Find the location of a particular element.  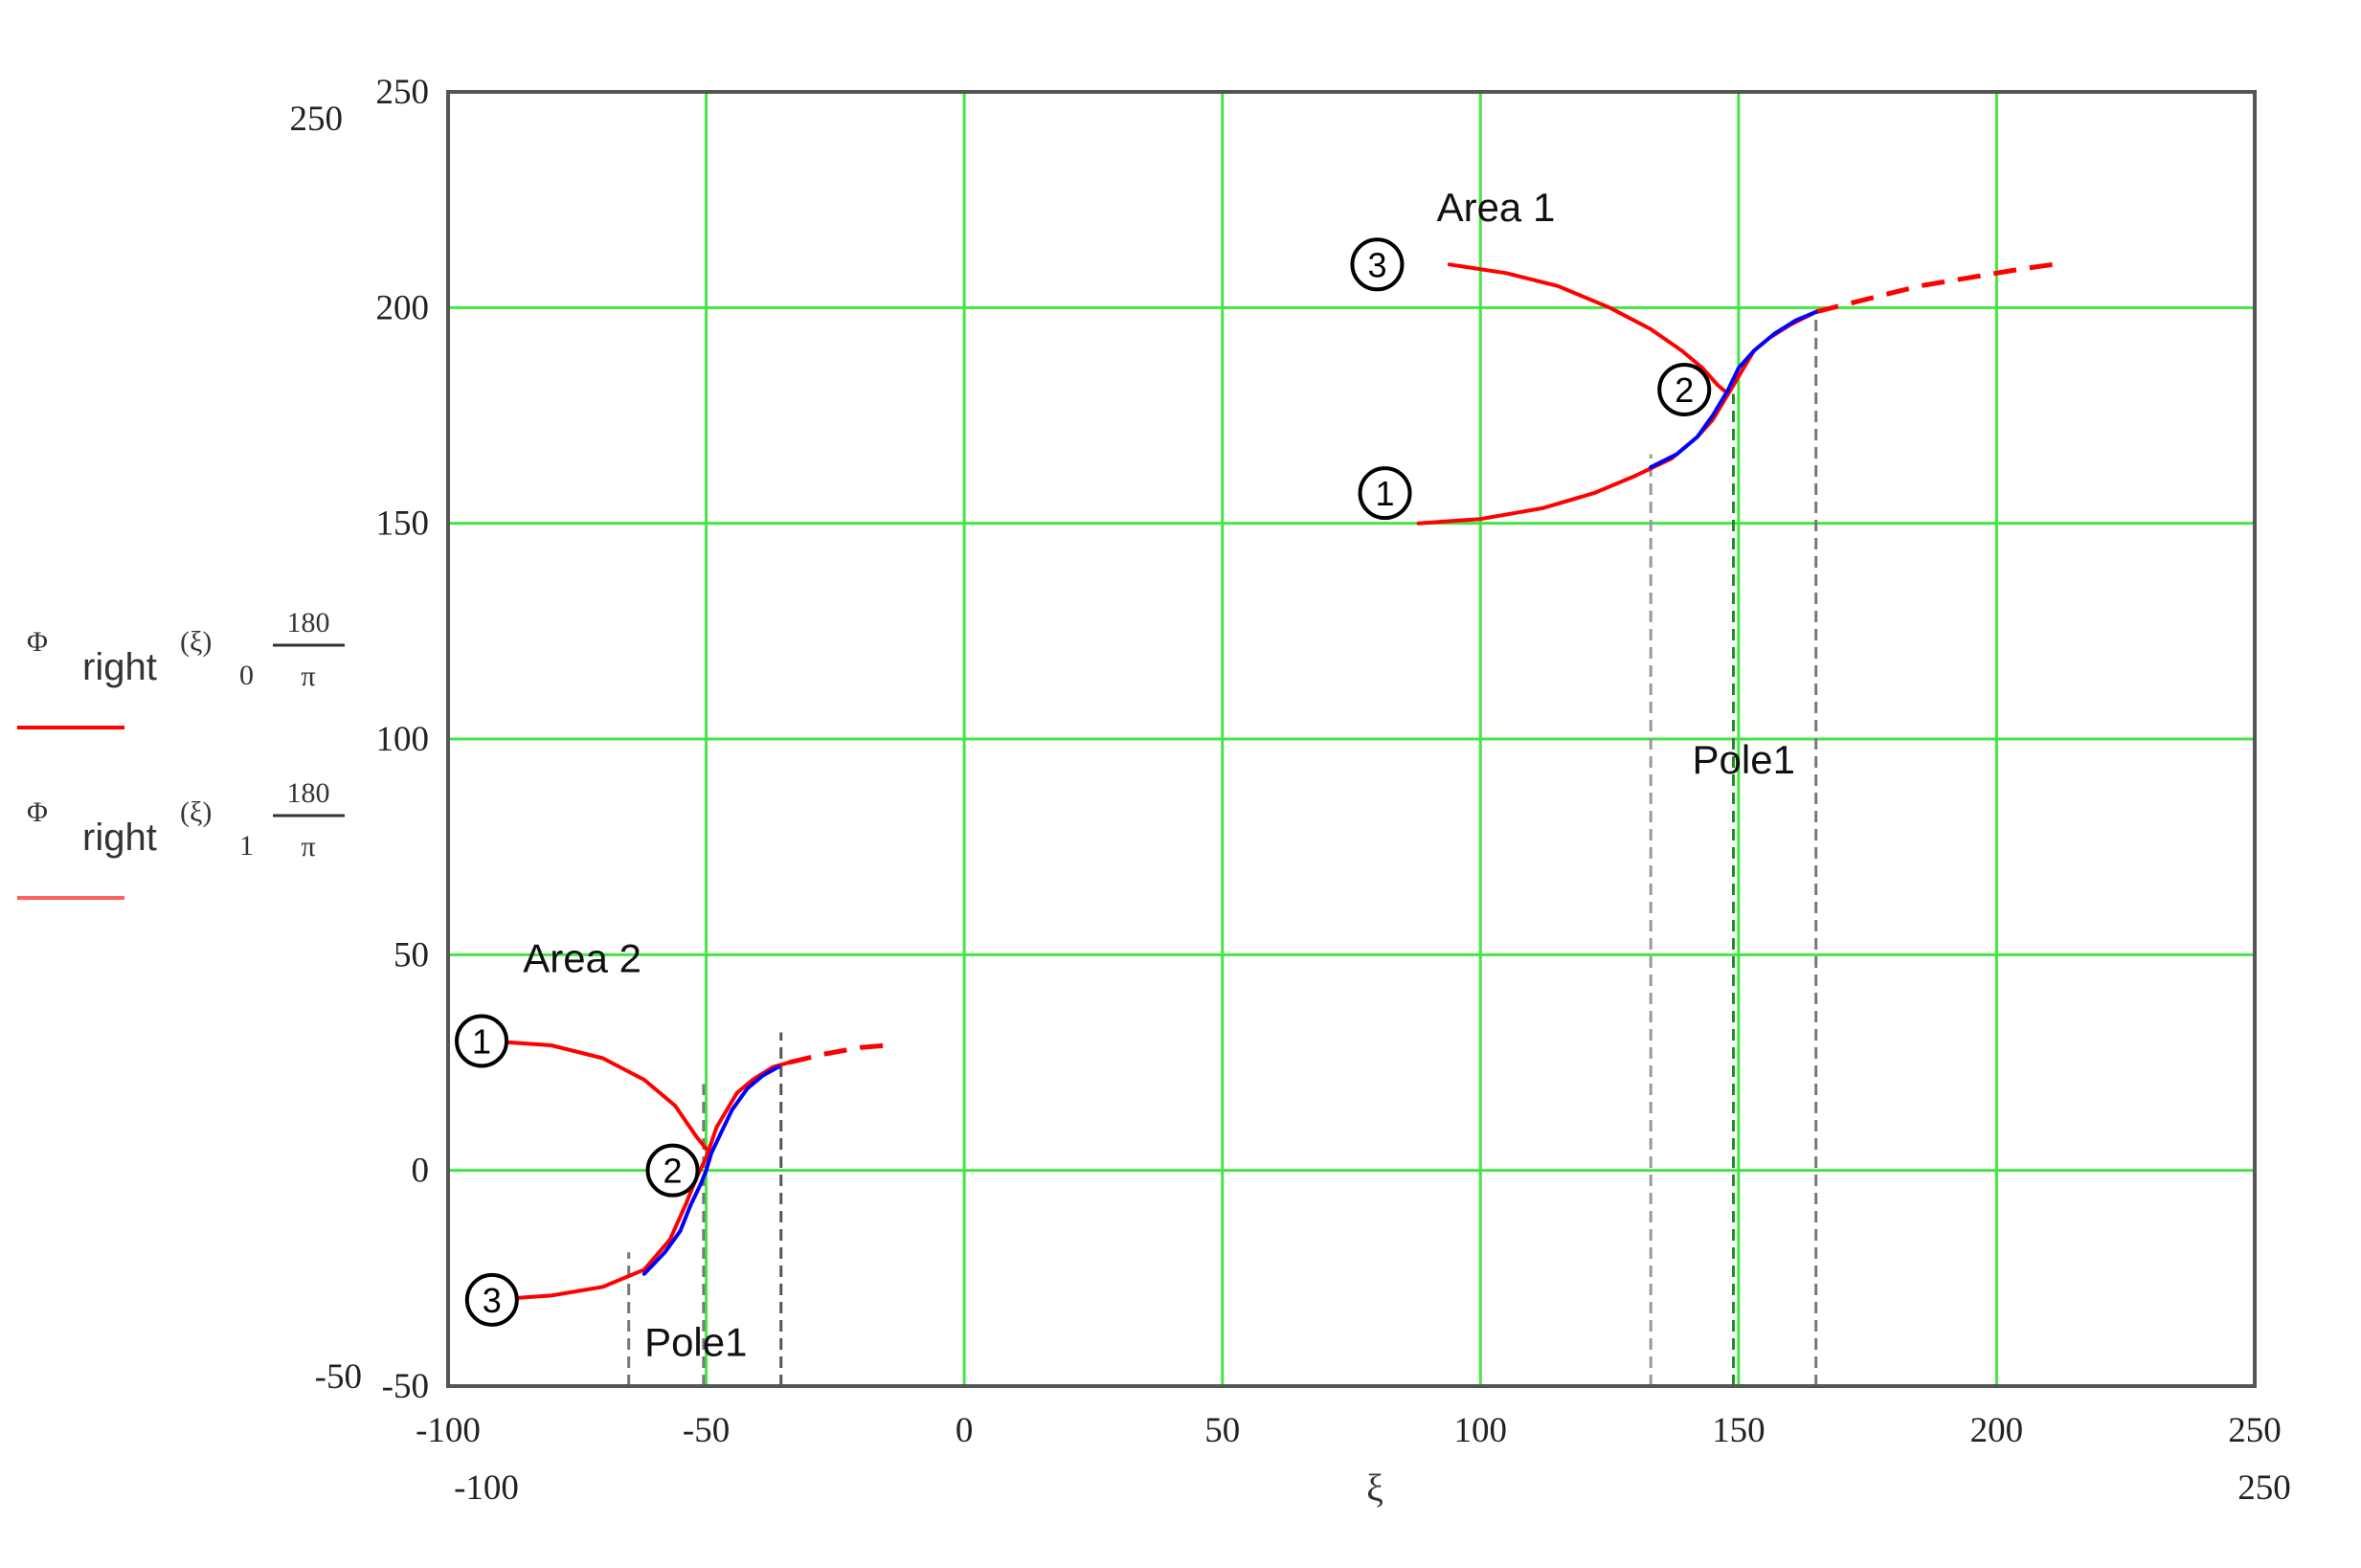

x-tick-label: 100 is located at coordinates (1481, 1431).